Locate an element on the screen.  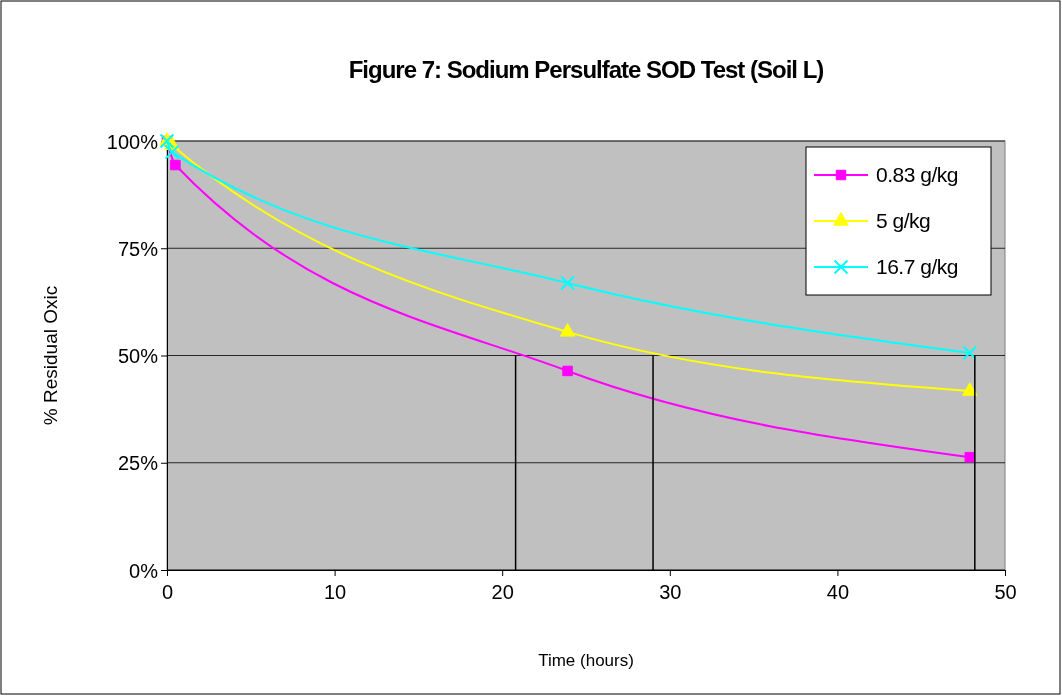
y-tick-label: 25% is located at coordinates (138, 463).